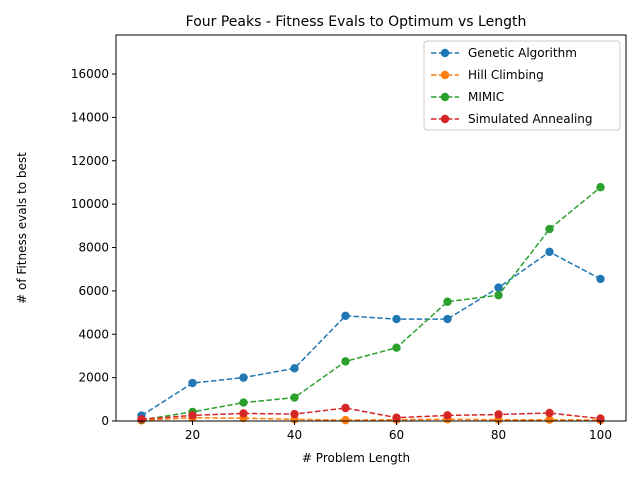 The height and width of the screenshot is (480, 640). I want to click on legend-label-simulated-annealing: Simulated Annealing, so click(530, 119).